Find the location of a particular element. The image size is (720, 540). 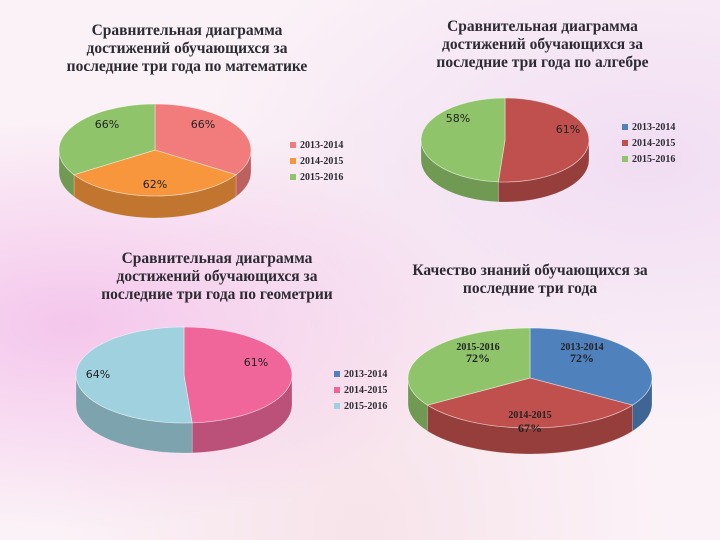

legend-math: 2013-2014 2014-2015 2015-2016 is located at coordinates (316, 161).